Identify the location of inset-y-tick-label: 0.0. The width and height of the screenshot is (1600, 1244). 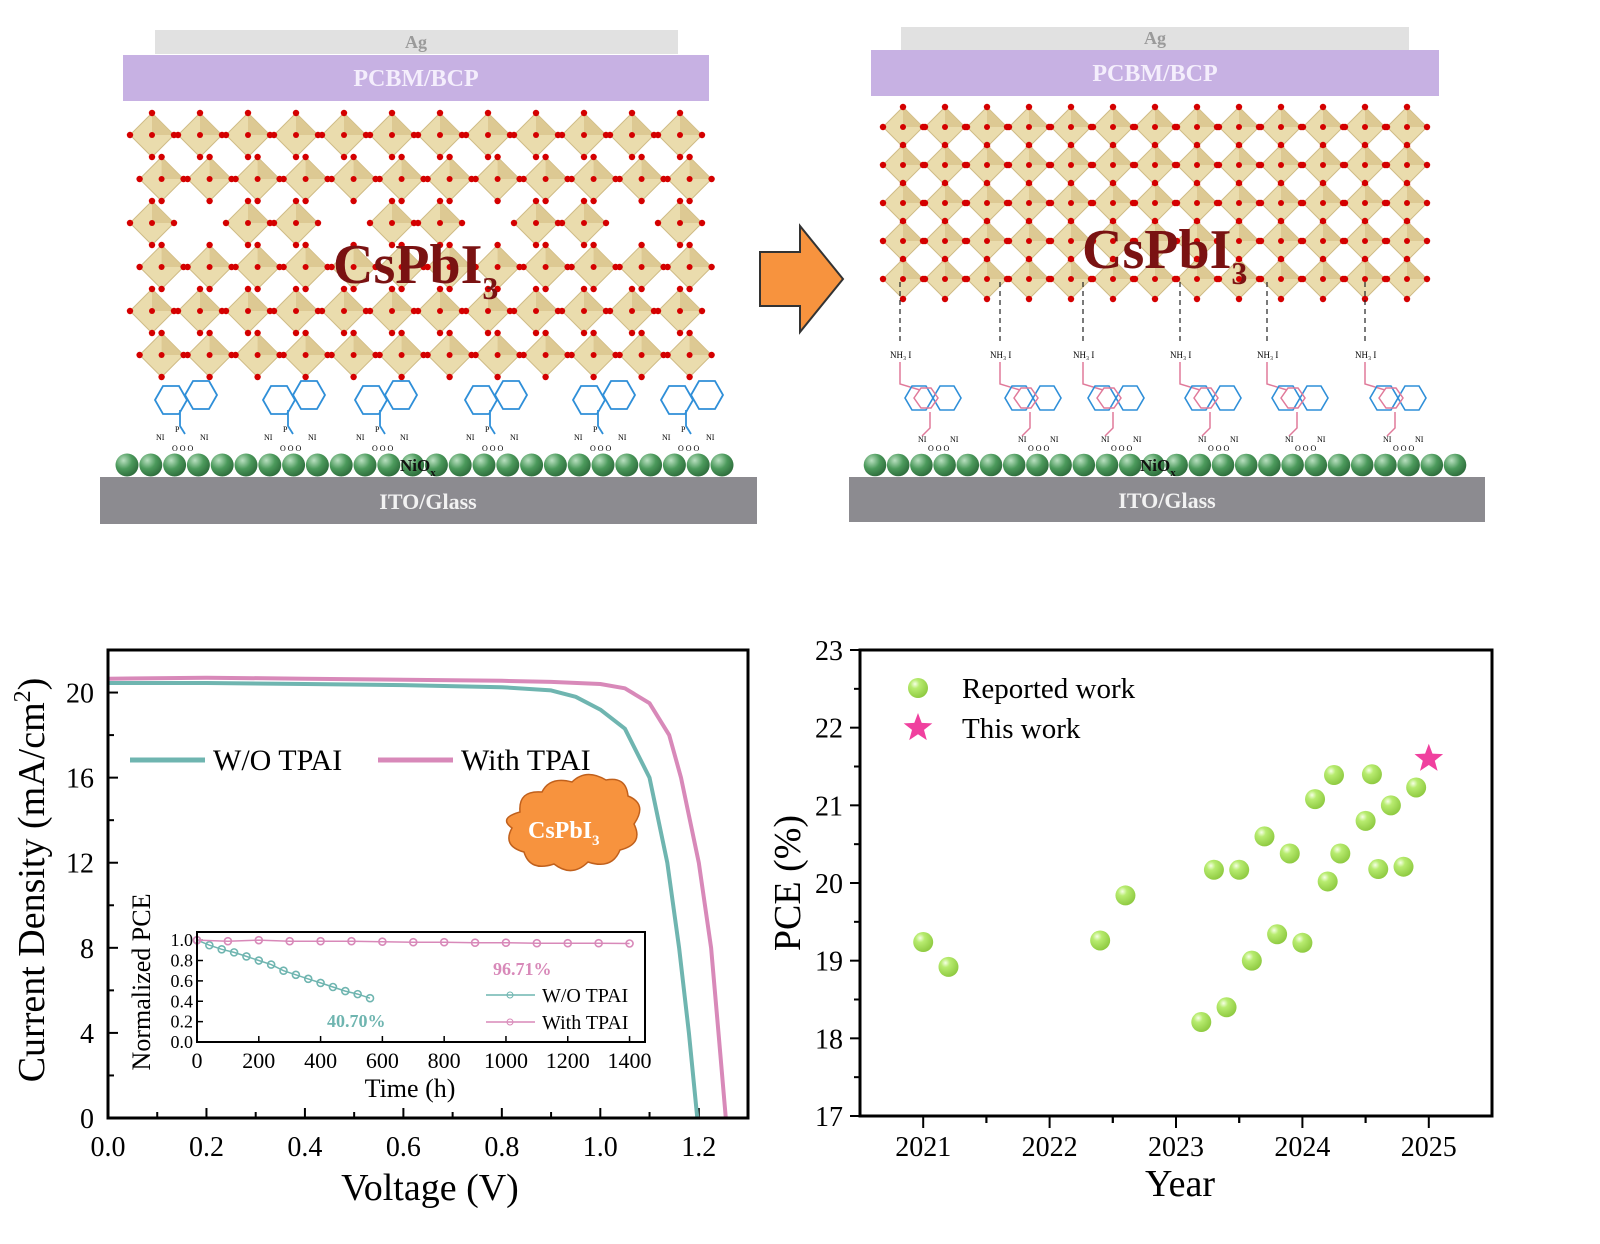
(182, 1042).